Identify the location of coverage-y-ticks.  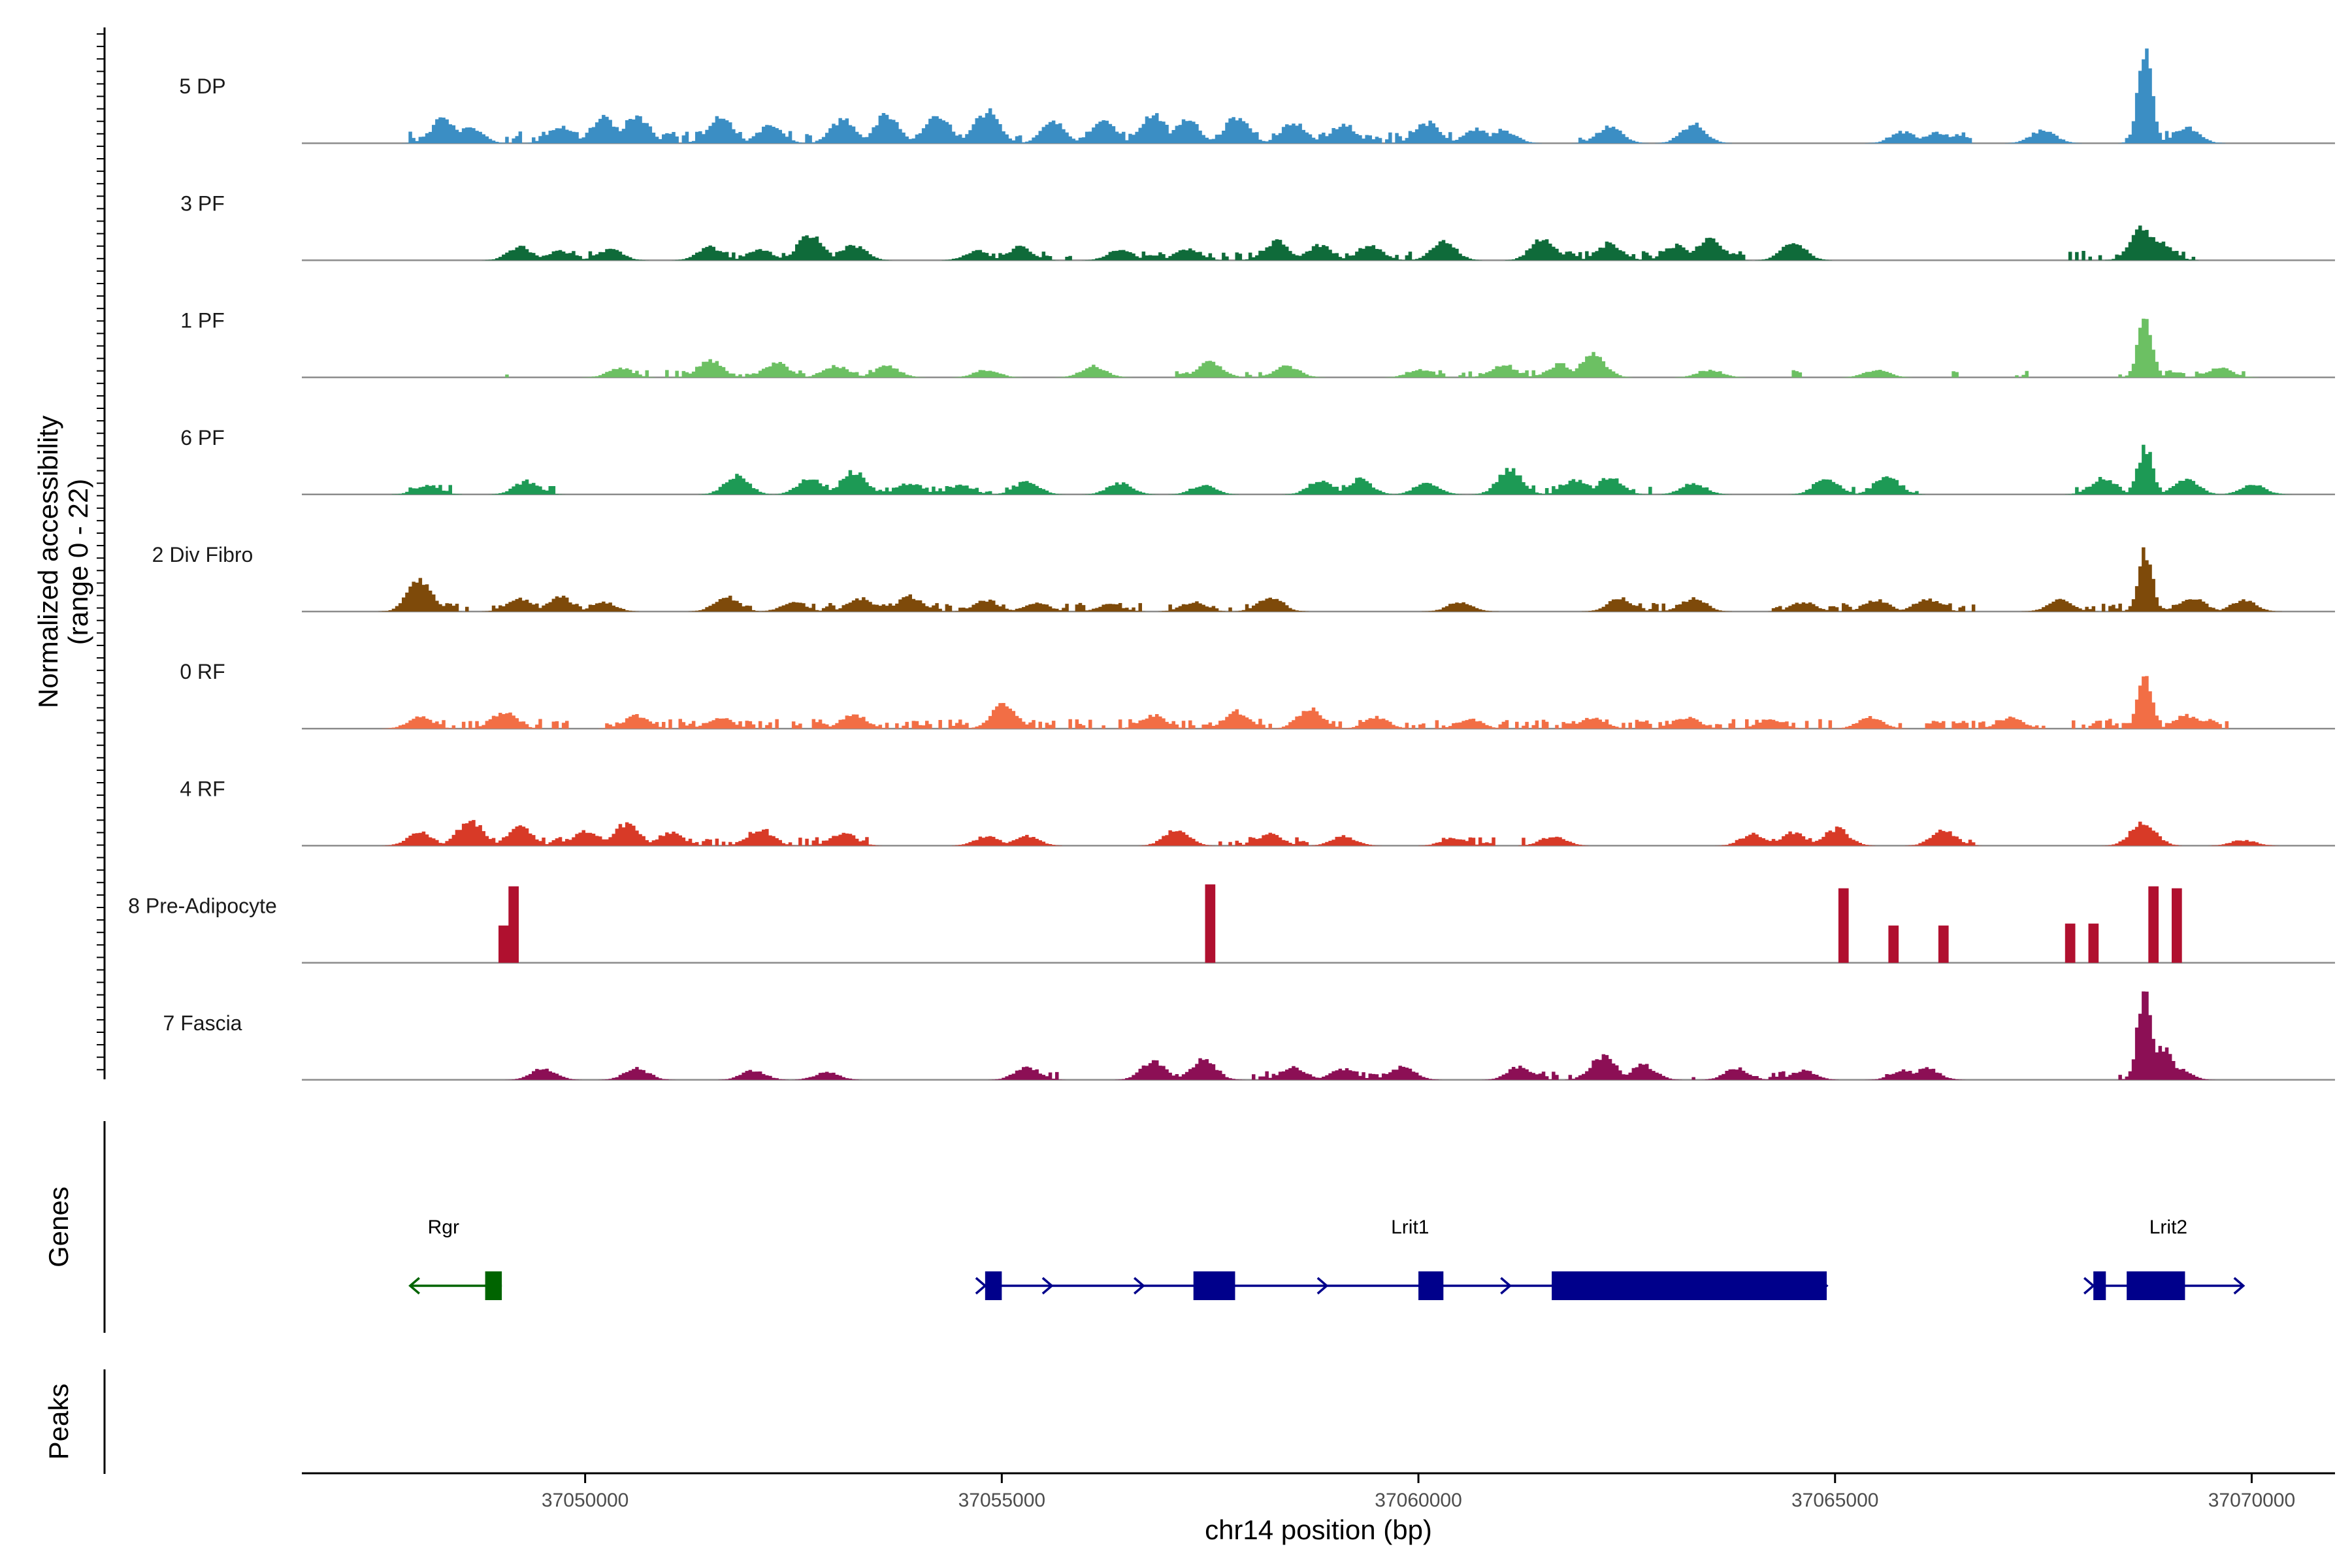
(101, 552).